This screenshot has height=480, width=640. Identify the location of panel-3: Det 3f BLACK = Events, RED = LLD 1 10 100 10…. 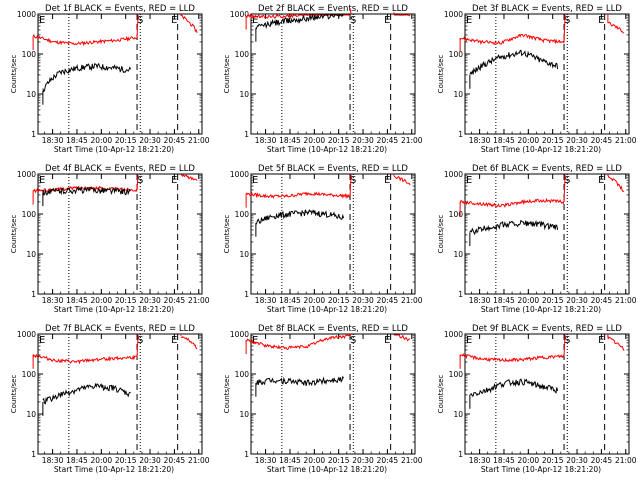
(537, 79).